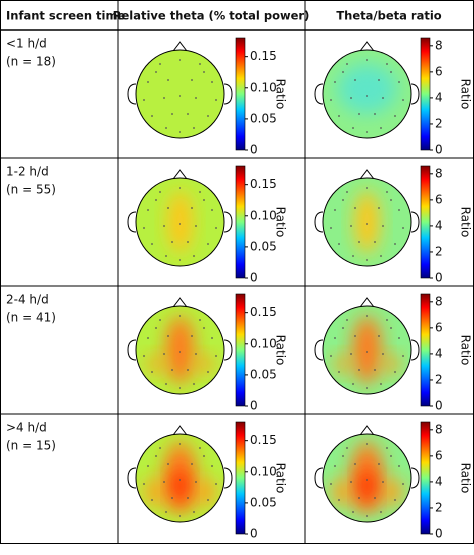 The image size is (474, 555). Describe the element at coordinates (439, 251) in the screenshot. I see `tick-label: 2` at that location.